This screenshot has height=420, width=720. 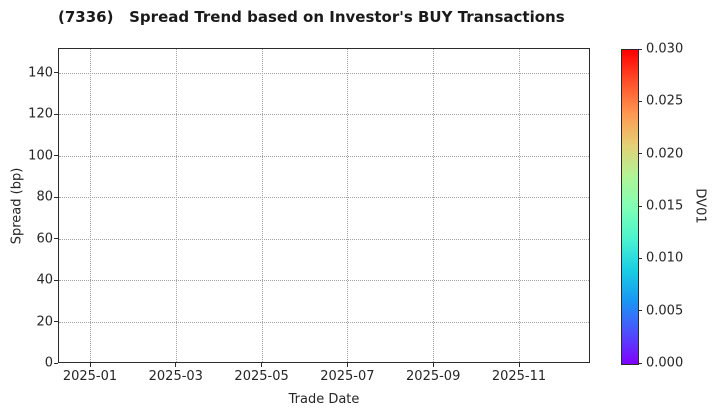 I want to click on x-axis-label: Trade Date, so click(x=324, y=399).